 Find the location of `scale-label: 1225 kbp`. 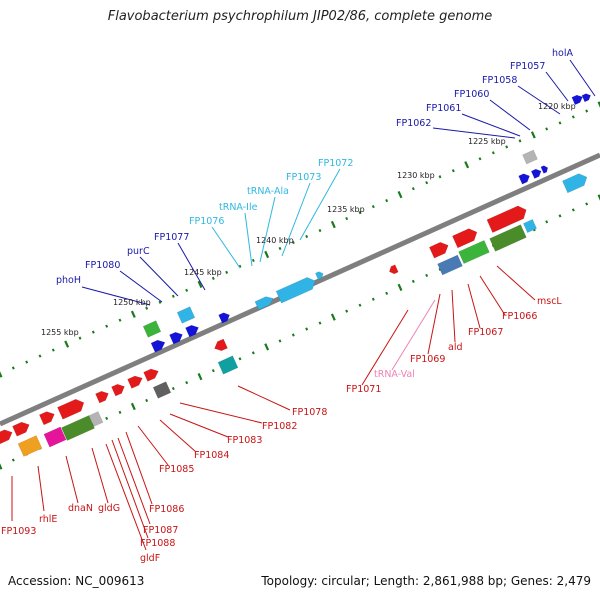

scale-label: 1225 kbp is located at coordinates (487, 141).